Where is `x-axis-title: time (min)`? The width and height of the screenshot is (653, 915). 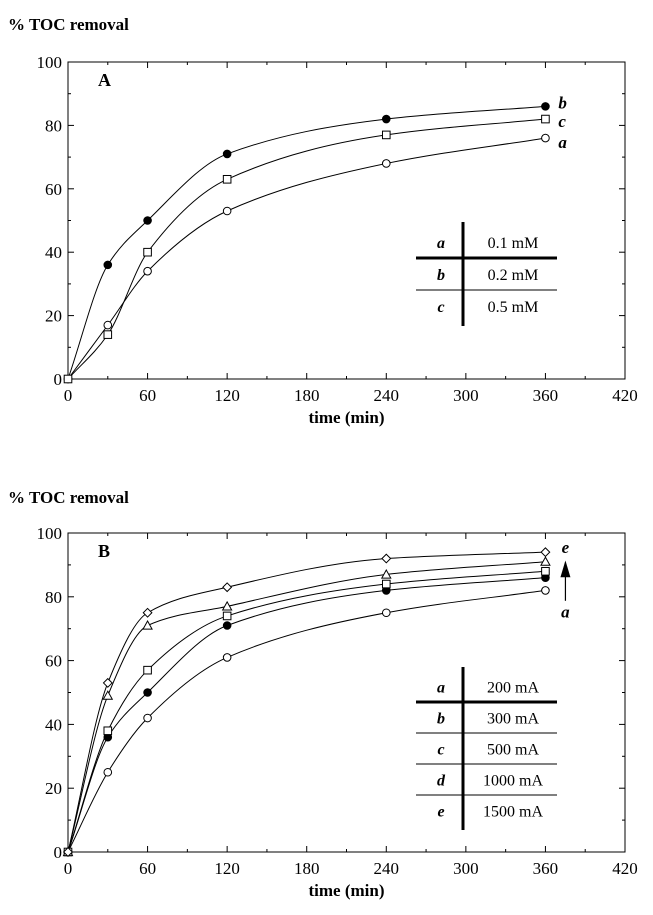
x-axis-title: time (min) is located at coordinates (346, 417).